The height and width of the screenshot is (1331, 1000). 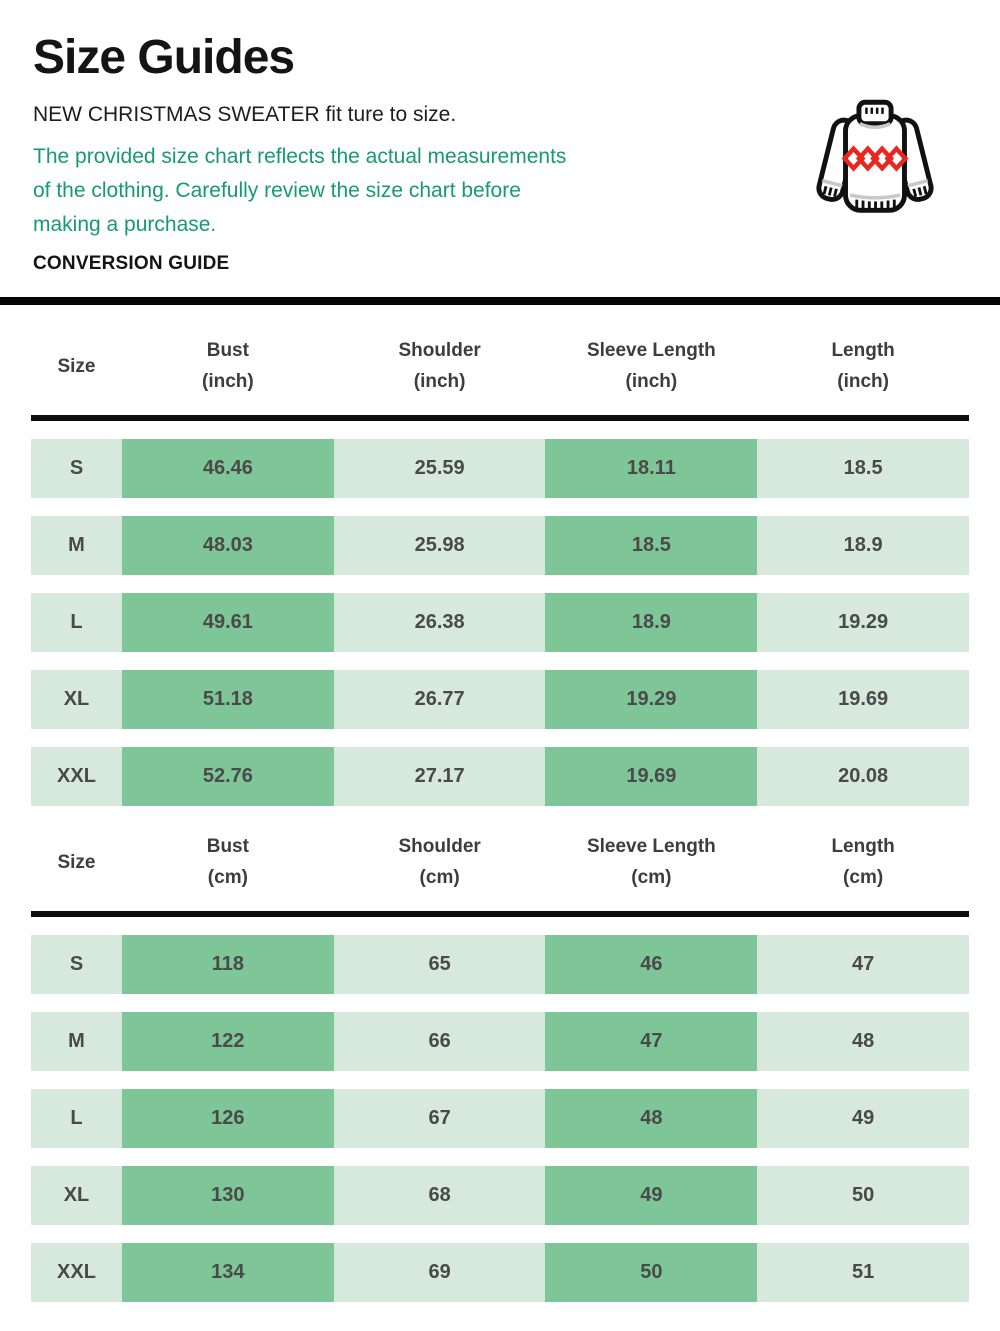 What do you see at coordinates (439, 699) in the screenshot?
I see `shoulder-cell: 26.77` at bounding box center [439, 699].